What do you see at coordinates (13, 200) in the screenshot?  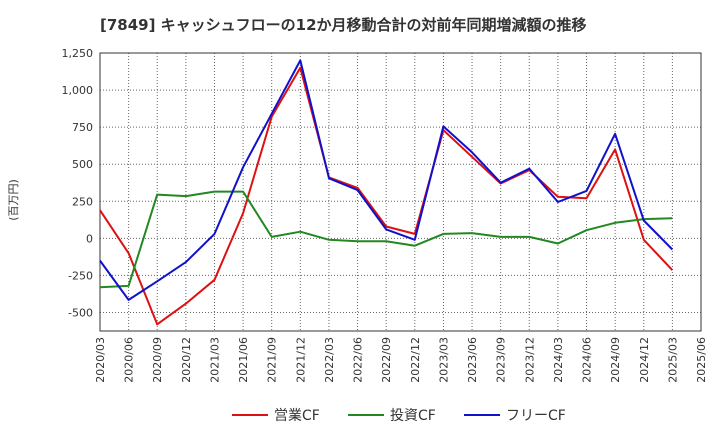 I see `y-axis-label: (百万円)` at bounding box center [13, 200].